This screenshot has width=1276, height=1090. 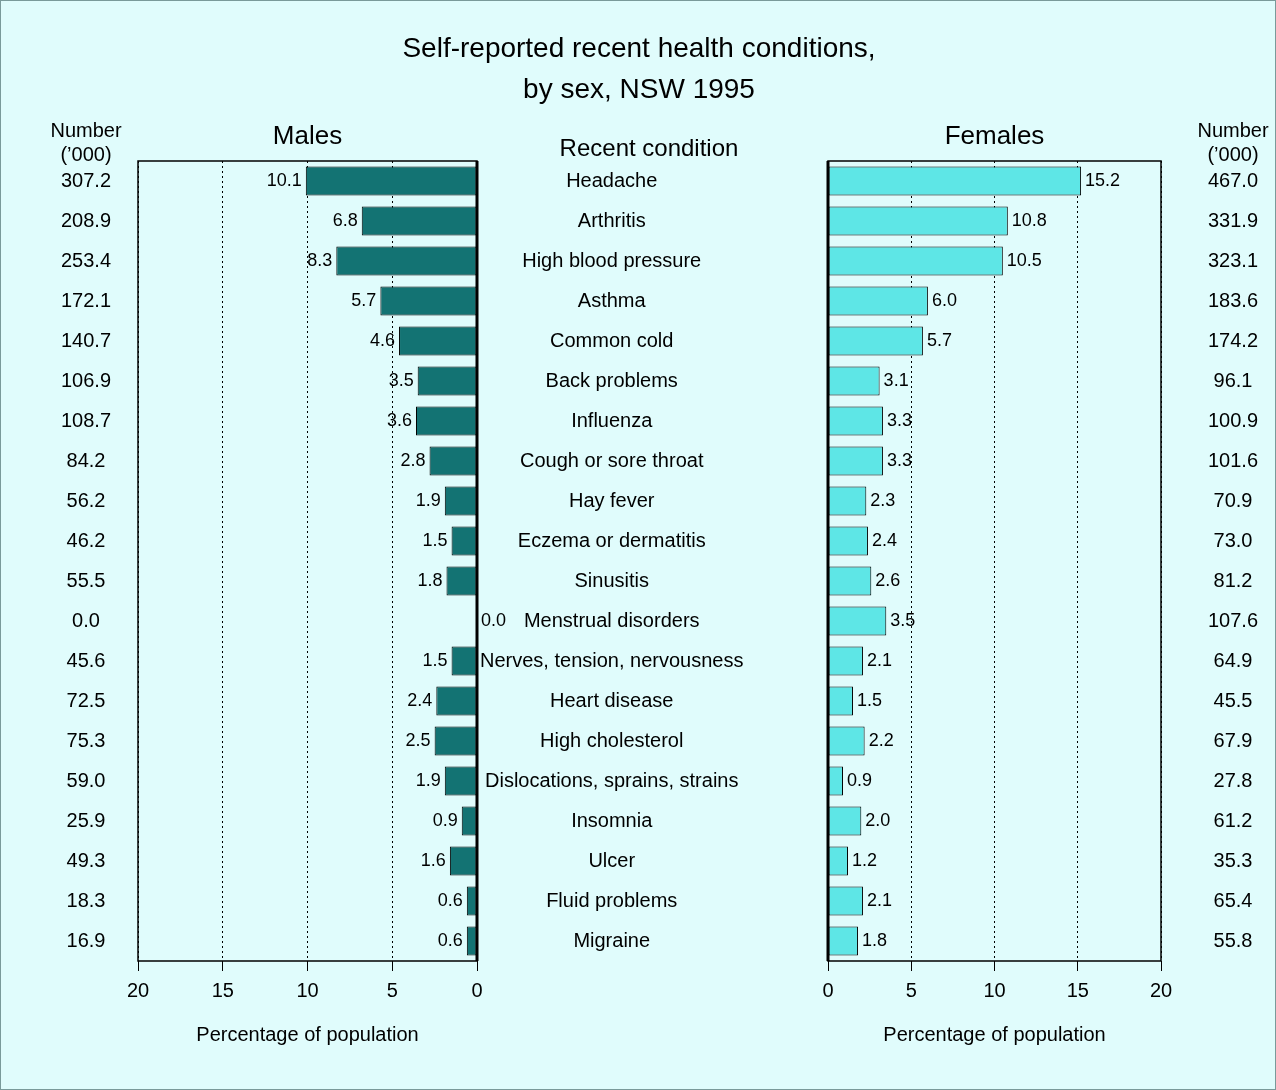 What do you see at coordinates (413, 459) in the screenshot?
I see `data-label: 2.8` at bounding box center [413, 459].